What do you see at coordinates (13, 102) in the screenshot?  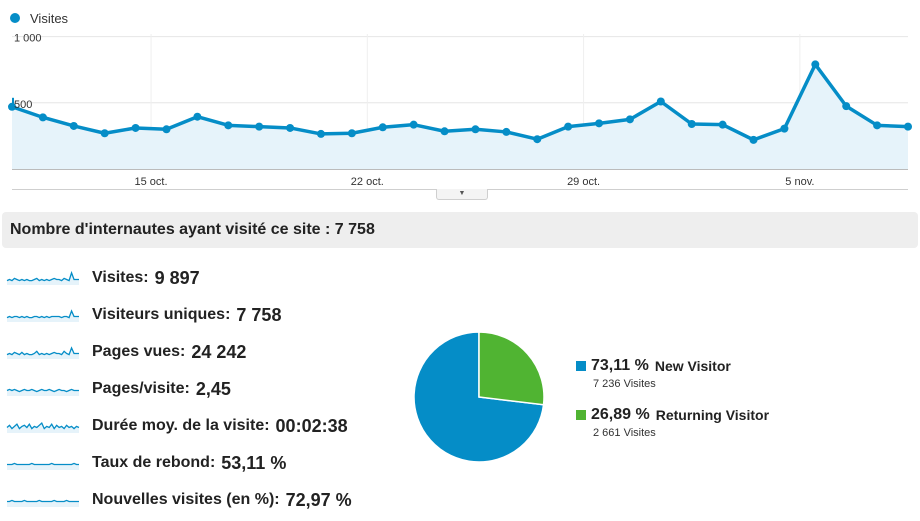 I see `y-tick-marker` at bounding box center [13, 102].